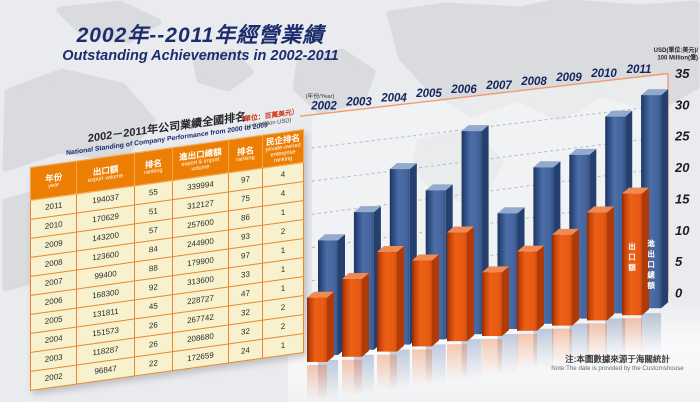 The image size is (700, 402). I want to click on bar-export-2002-side, so click(330, 326).